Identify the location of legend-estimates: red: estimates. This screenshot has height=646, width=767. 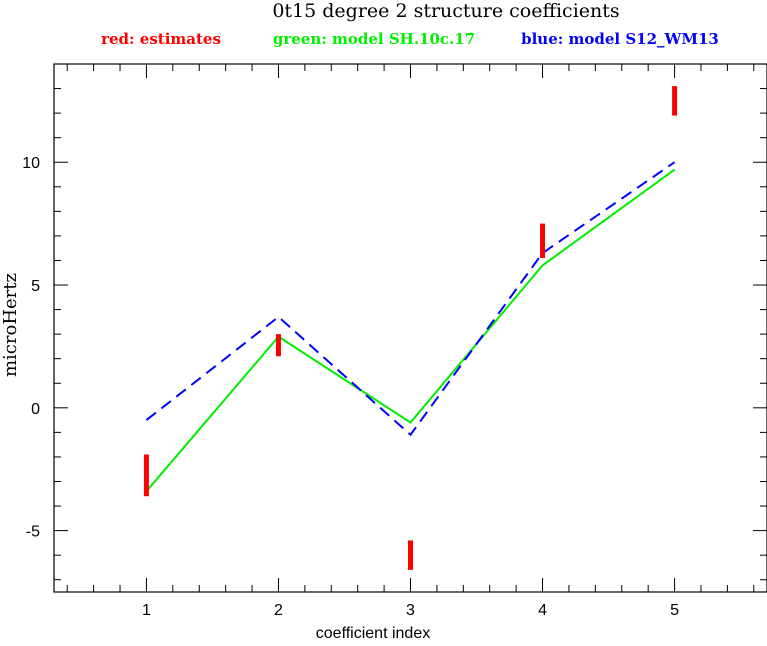
(161, 39).